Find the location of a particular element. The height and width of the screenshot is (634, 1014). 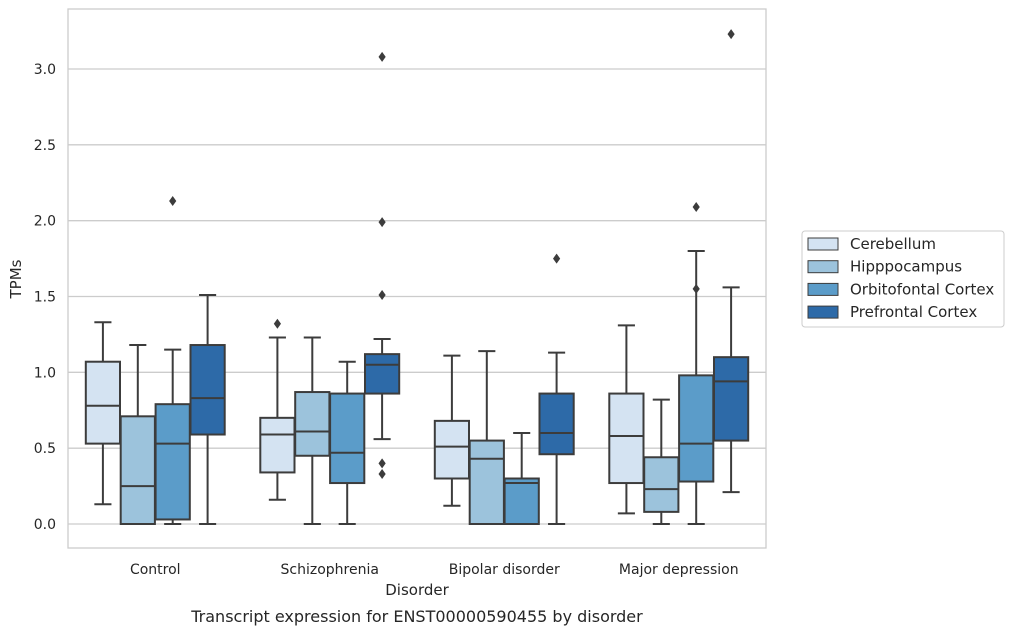

y-tick-label: 2.5 is located at coordinates (45, 146).